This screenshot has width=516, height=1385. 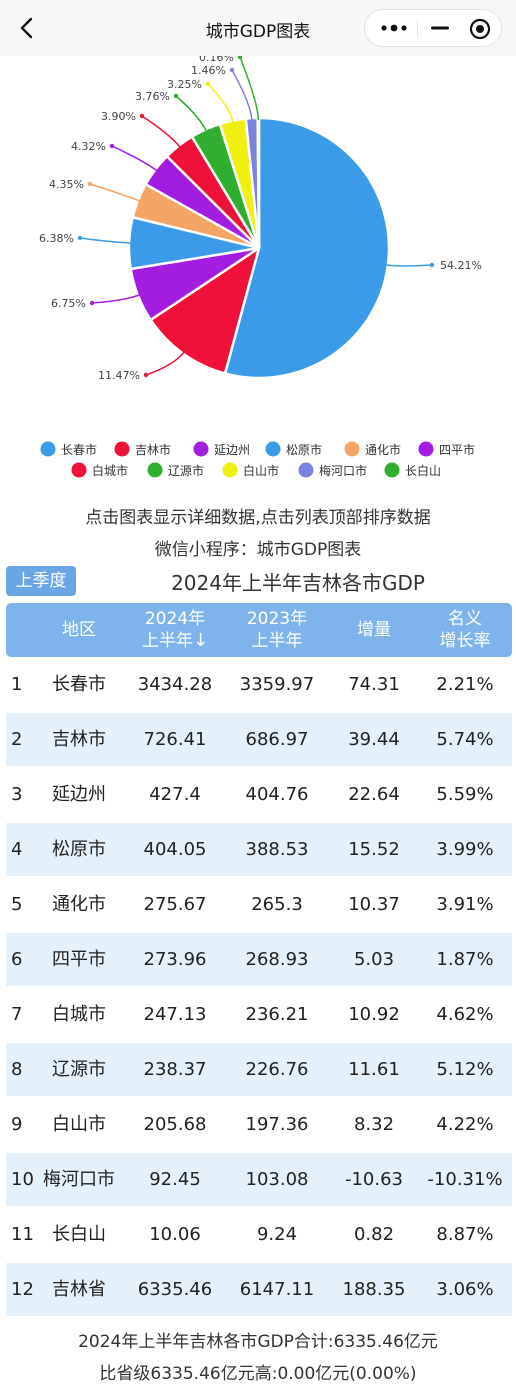 What do you see at coordinates (79, 1289) in the screenshot?
I see `cell-name: 吉林省` at bounding box center [79, 1289].